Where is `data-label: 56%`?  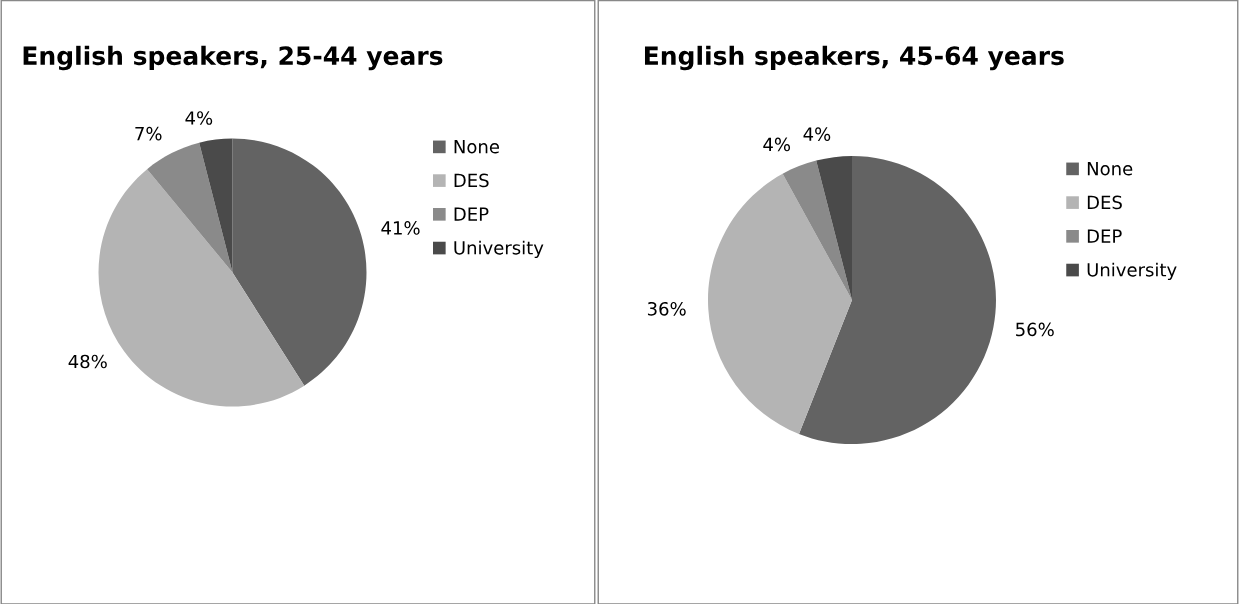 data-label: 56% is located at coordinates (1035, 329).